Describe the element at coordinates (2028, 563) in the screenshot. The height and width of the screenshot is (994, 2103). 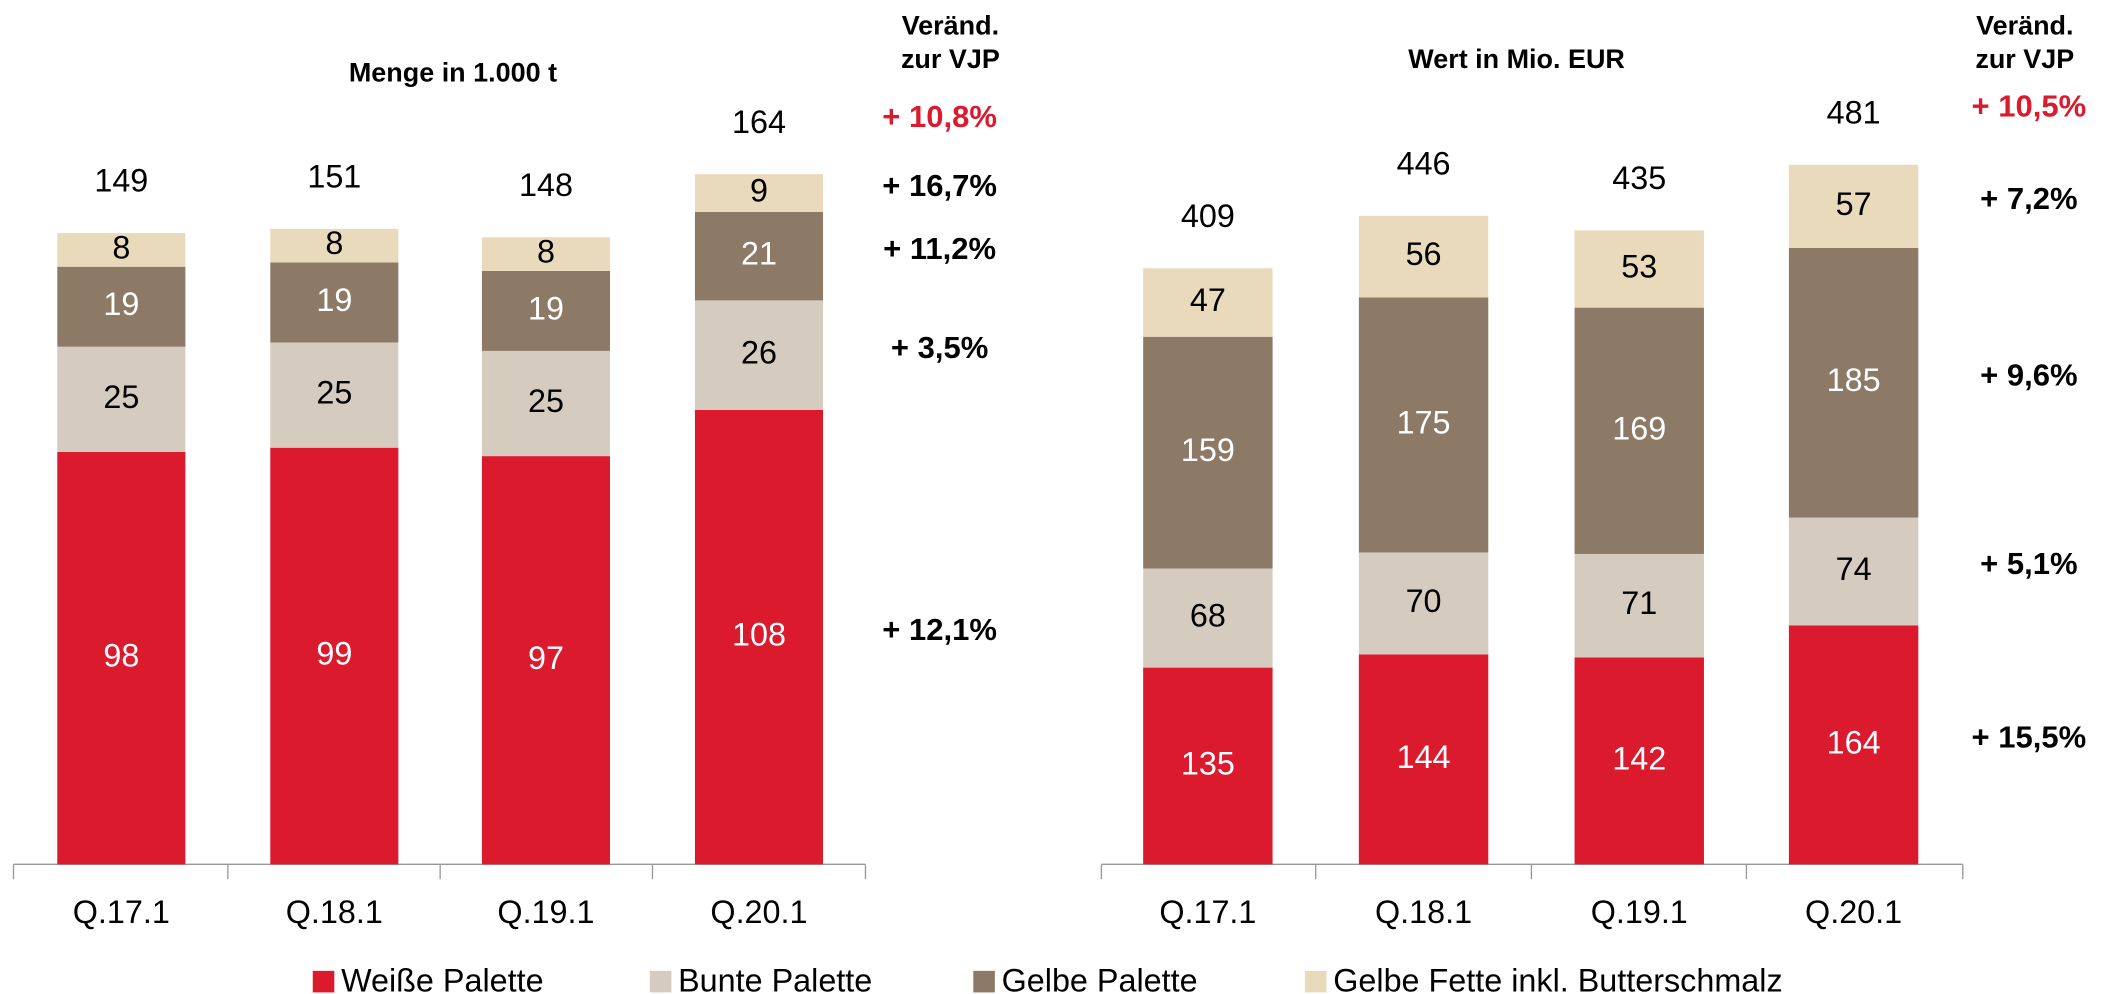
I see `segment-change: + 5,1%` at that location.